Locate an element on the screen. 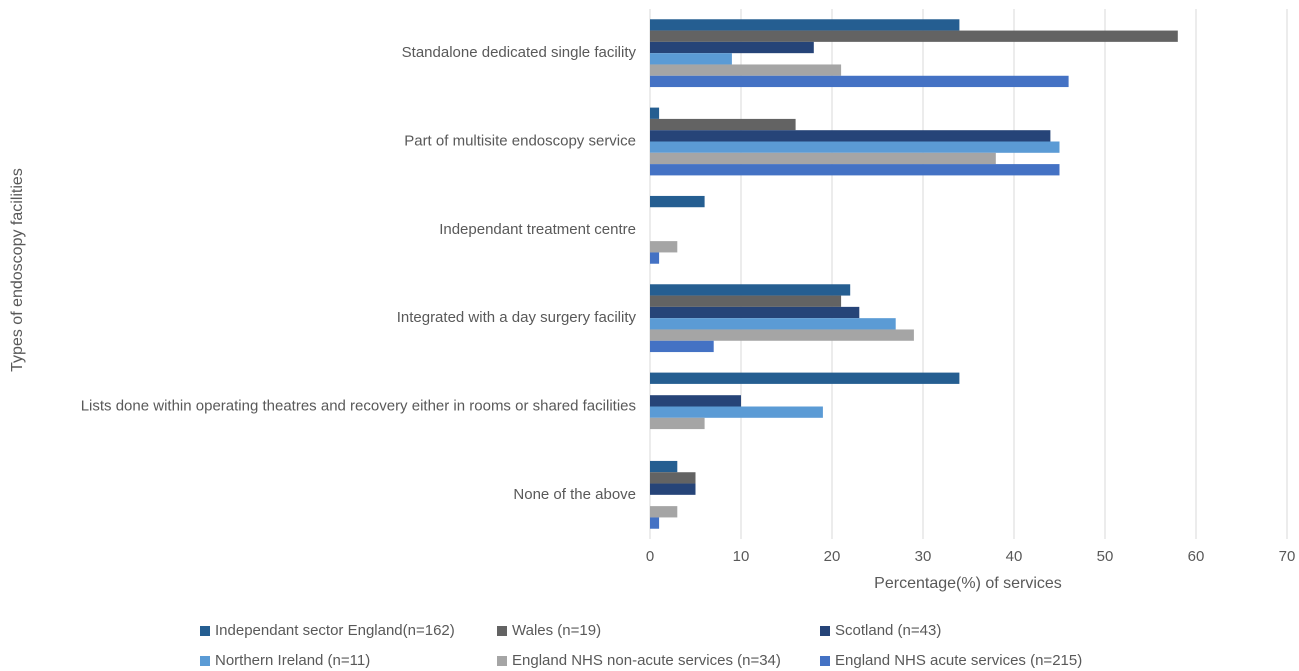 This screenshot has width=1299, height=671. x-tick-label: 60 is located at coordinates (1196, 556).